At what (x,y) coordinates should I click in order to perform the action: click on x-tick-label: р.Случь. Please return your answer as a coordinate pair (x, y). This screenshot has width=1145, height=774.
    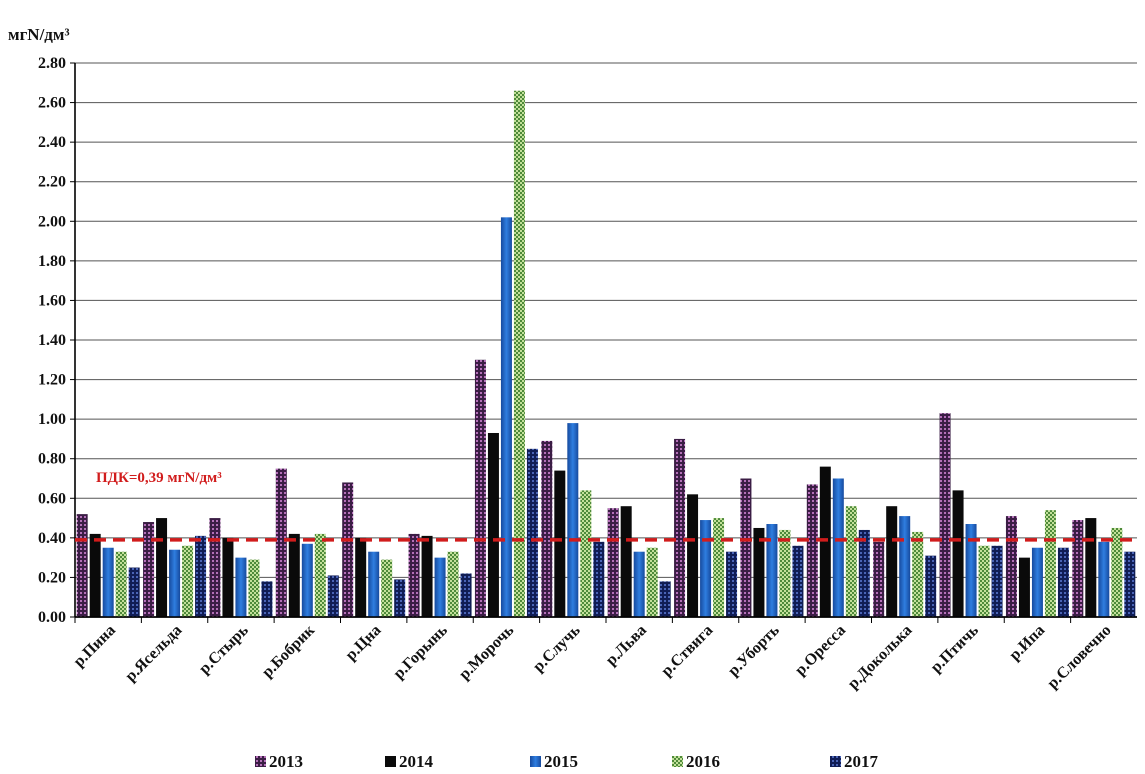
    Looking at the image, I should click on (557, 648).